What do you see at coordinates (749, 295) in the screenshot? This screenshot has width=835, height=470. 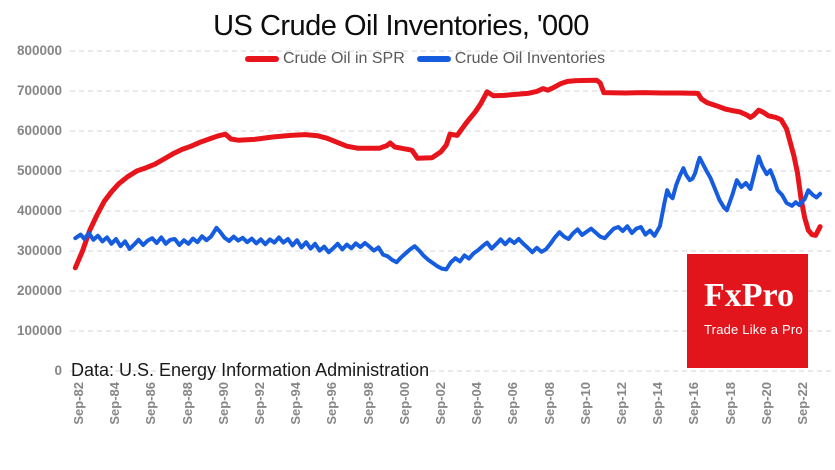 I see `fxpro-logo-brand: FxPro` at bounding box center [749, 295].